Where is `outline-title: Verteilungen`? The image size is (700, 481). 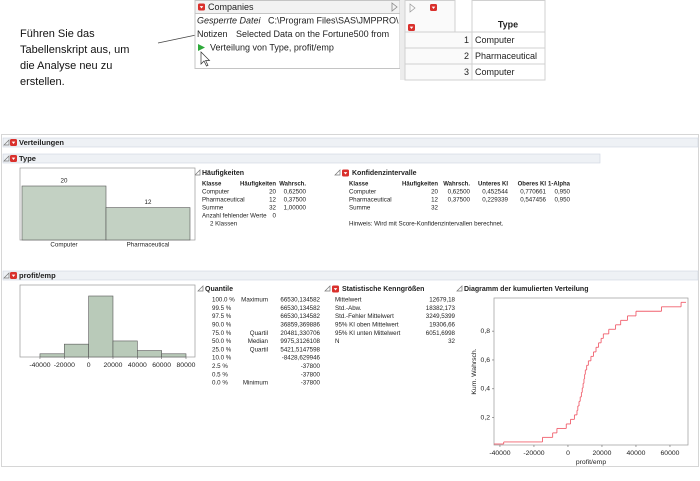
outline-title: Verteilungen is located at coordinates (41, 142).